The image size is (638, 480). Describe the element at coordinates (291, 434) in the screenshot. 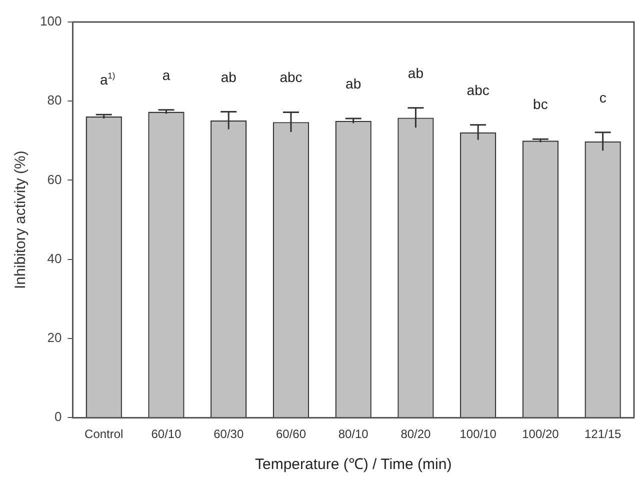

I see `x-tick-label: 60/60` at that location.